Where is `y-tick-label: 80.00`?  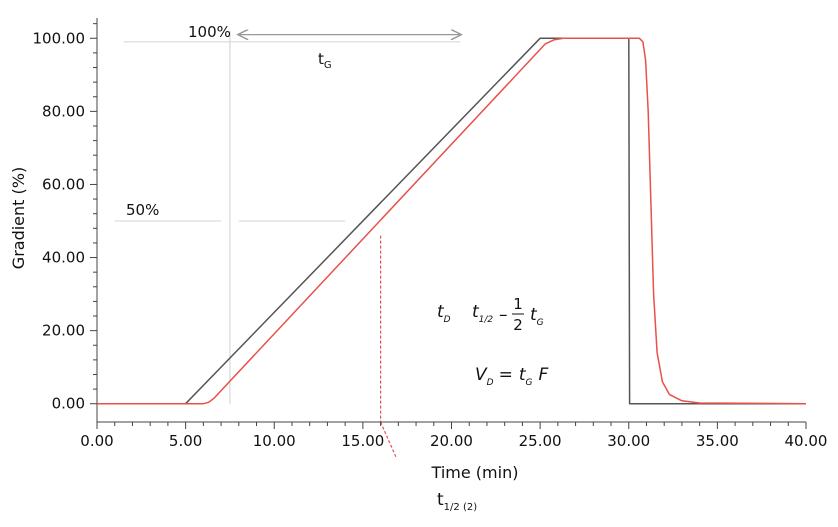 y-tick-label: 80.00 is located at coordinates (63, 111).